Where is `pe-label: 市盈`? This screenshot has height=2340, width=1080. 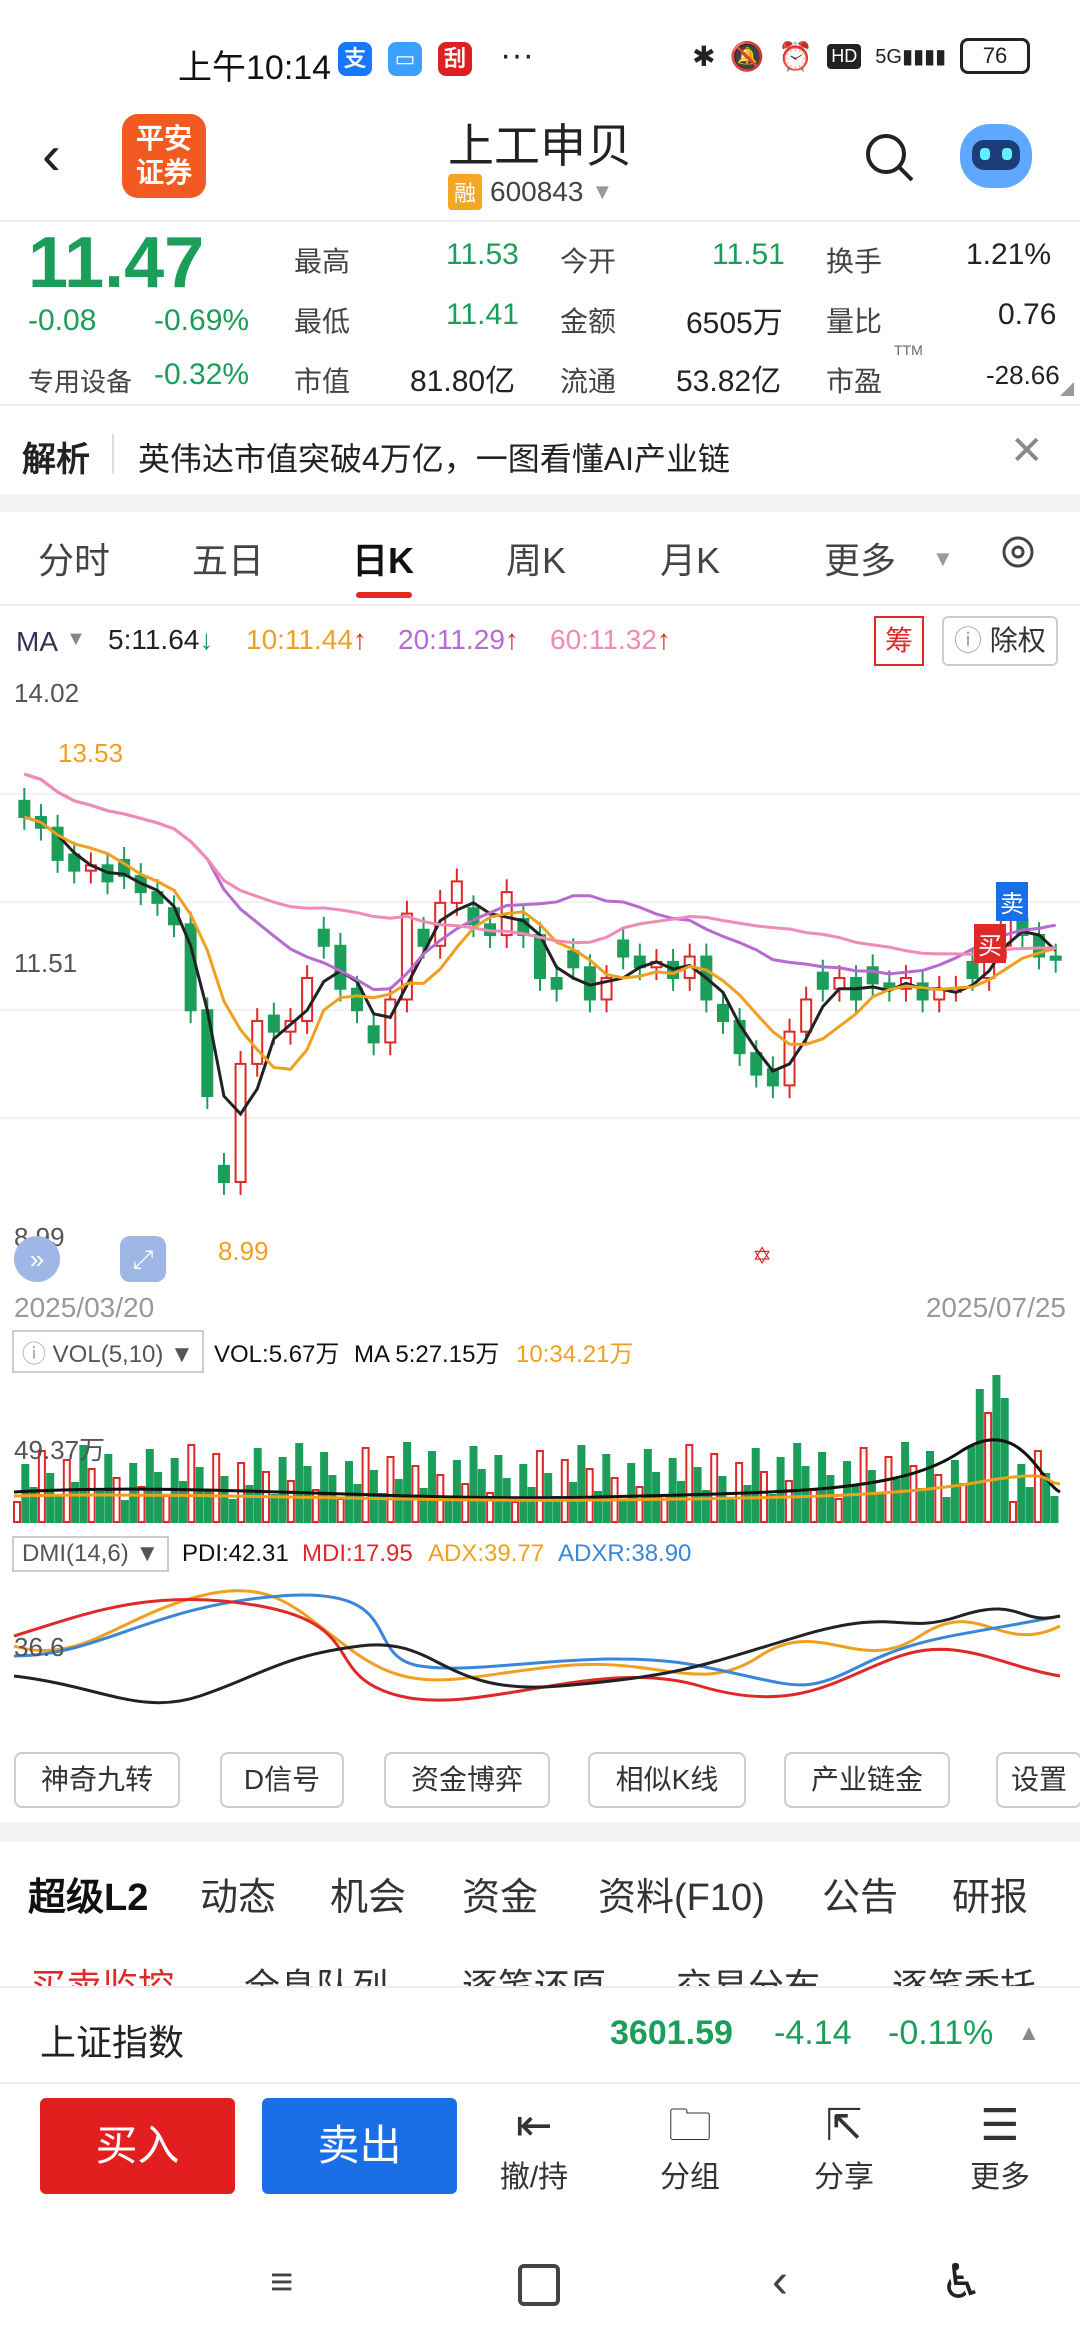
pe-label: 市盈 is located at coordinates (854, 381).